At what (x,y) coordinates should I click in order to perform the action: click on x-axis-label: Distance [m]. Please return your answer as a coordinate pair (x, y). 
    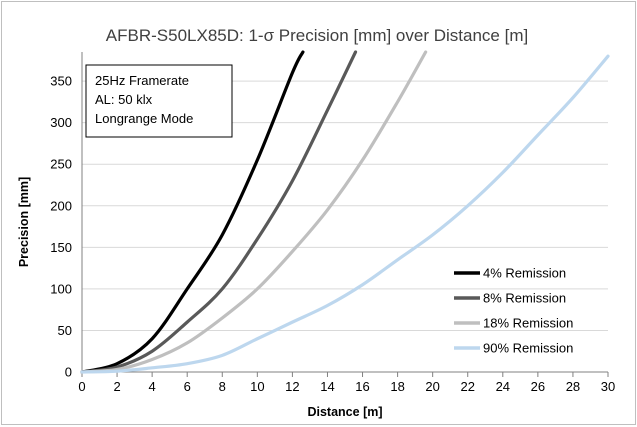
    Looking at the image, I should click on (344, 412).